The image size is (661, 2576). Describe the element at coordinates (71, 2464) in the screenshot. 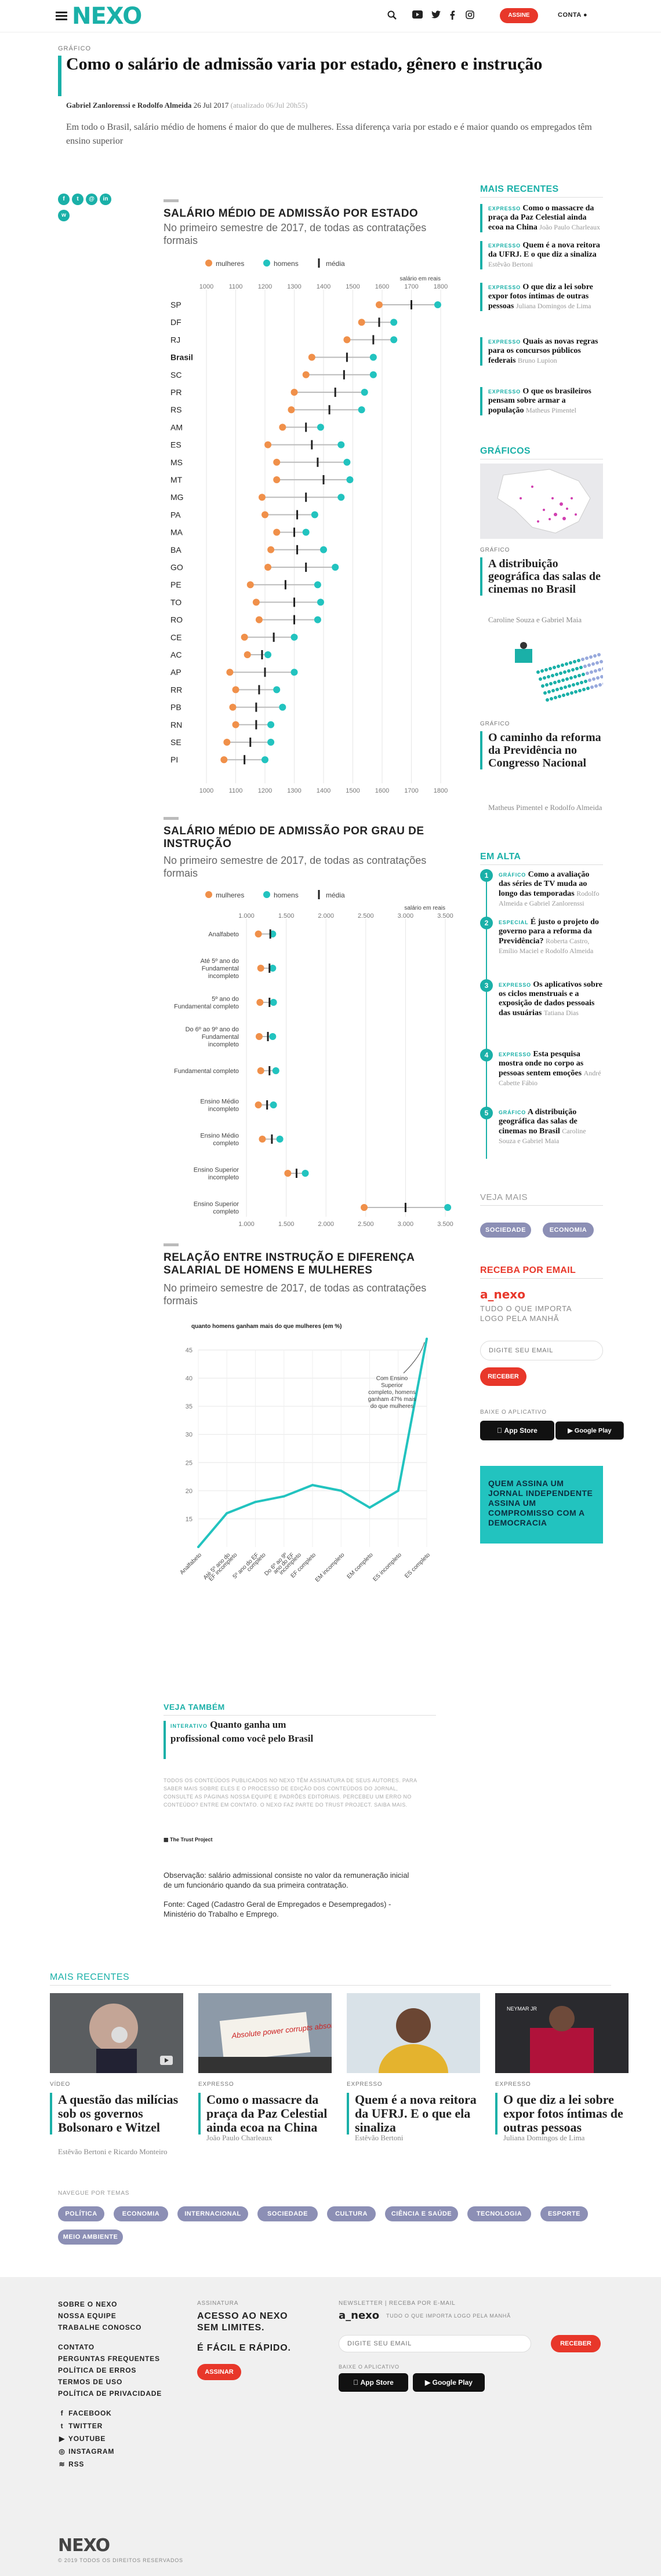

I see `footer-social-rss: ≋ RSS` at that location.